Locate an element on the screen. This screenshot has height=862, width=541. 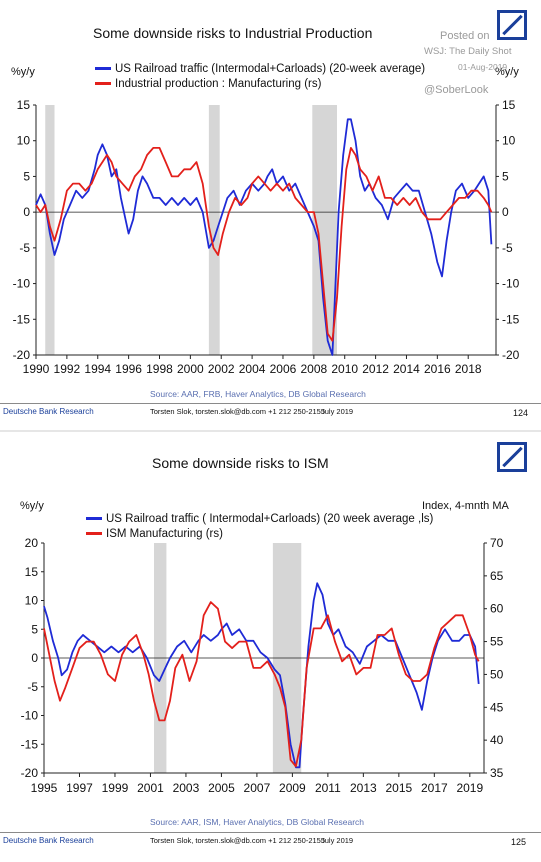
y-right-tick-label: 45 is located at coordinates (497, 707).